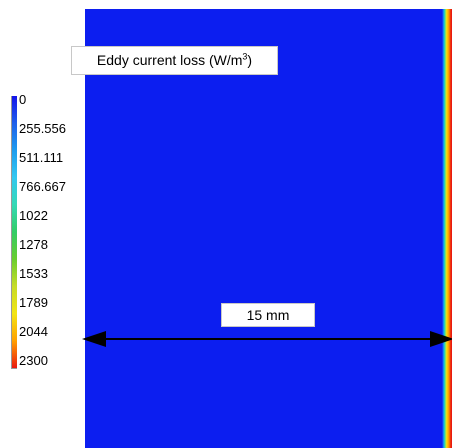 This screenshot has height=448, width=452. Describe the element at coordinates (42, 186) in the screenshot. I see `legend-label: 766.667` at that location.